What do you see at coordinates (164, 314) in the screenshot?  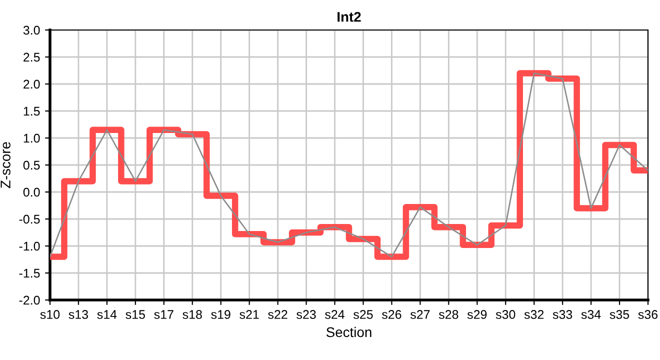 I see `x-tick-label: s17` at bounding box center [164, 314].